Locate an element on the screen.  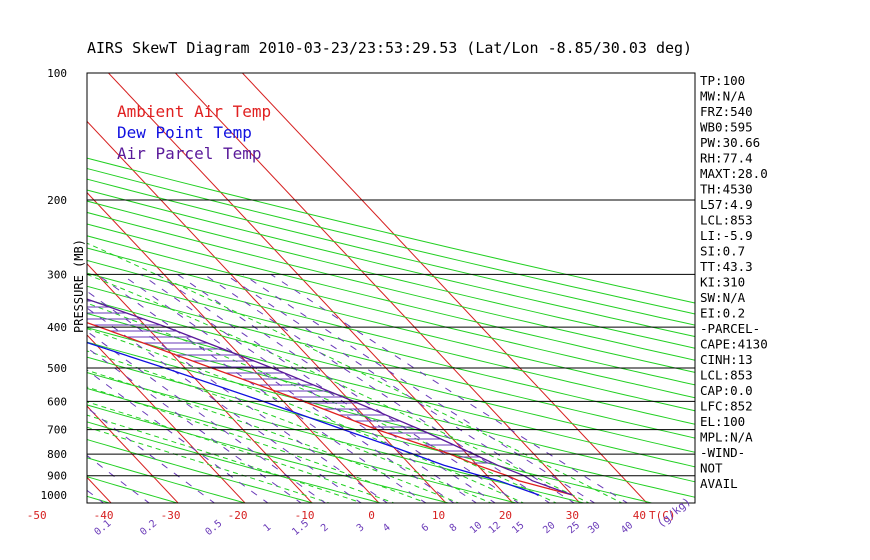
mixing-ratio-label: 10 is located at coordinates (476, 528).